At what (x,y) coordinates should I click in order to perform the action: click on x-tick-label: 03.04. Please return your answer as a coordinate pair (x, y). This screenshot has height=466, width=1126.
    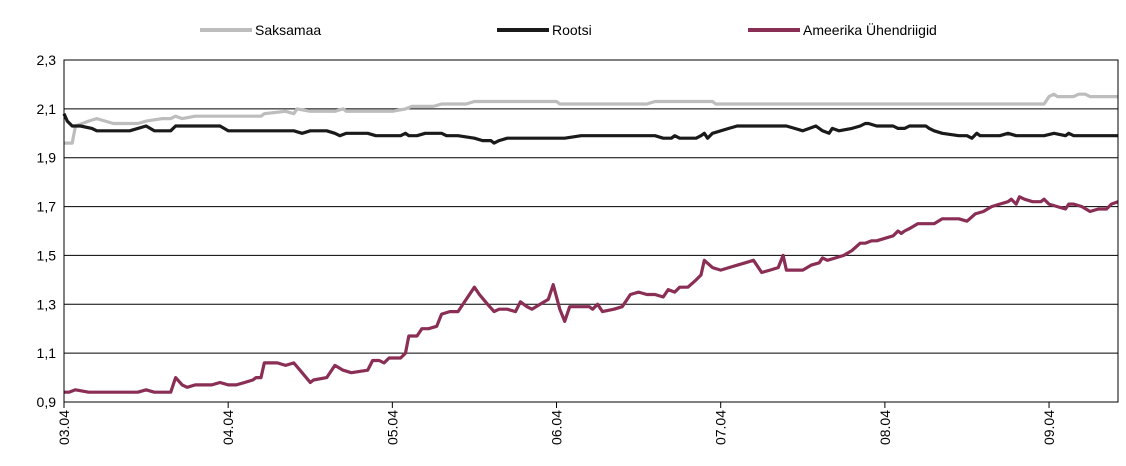
    Looking at the image, I should click on (64, 427).